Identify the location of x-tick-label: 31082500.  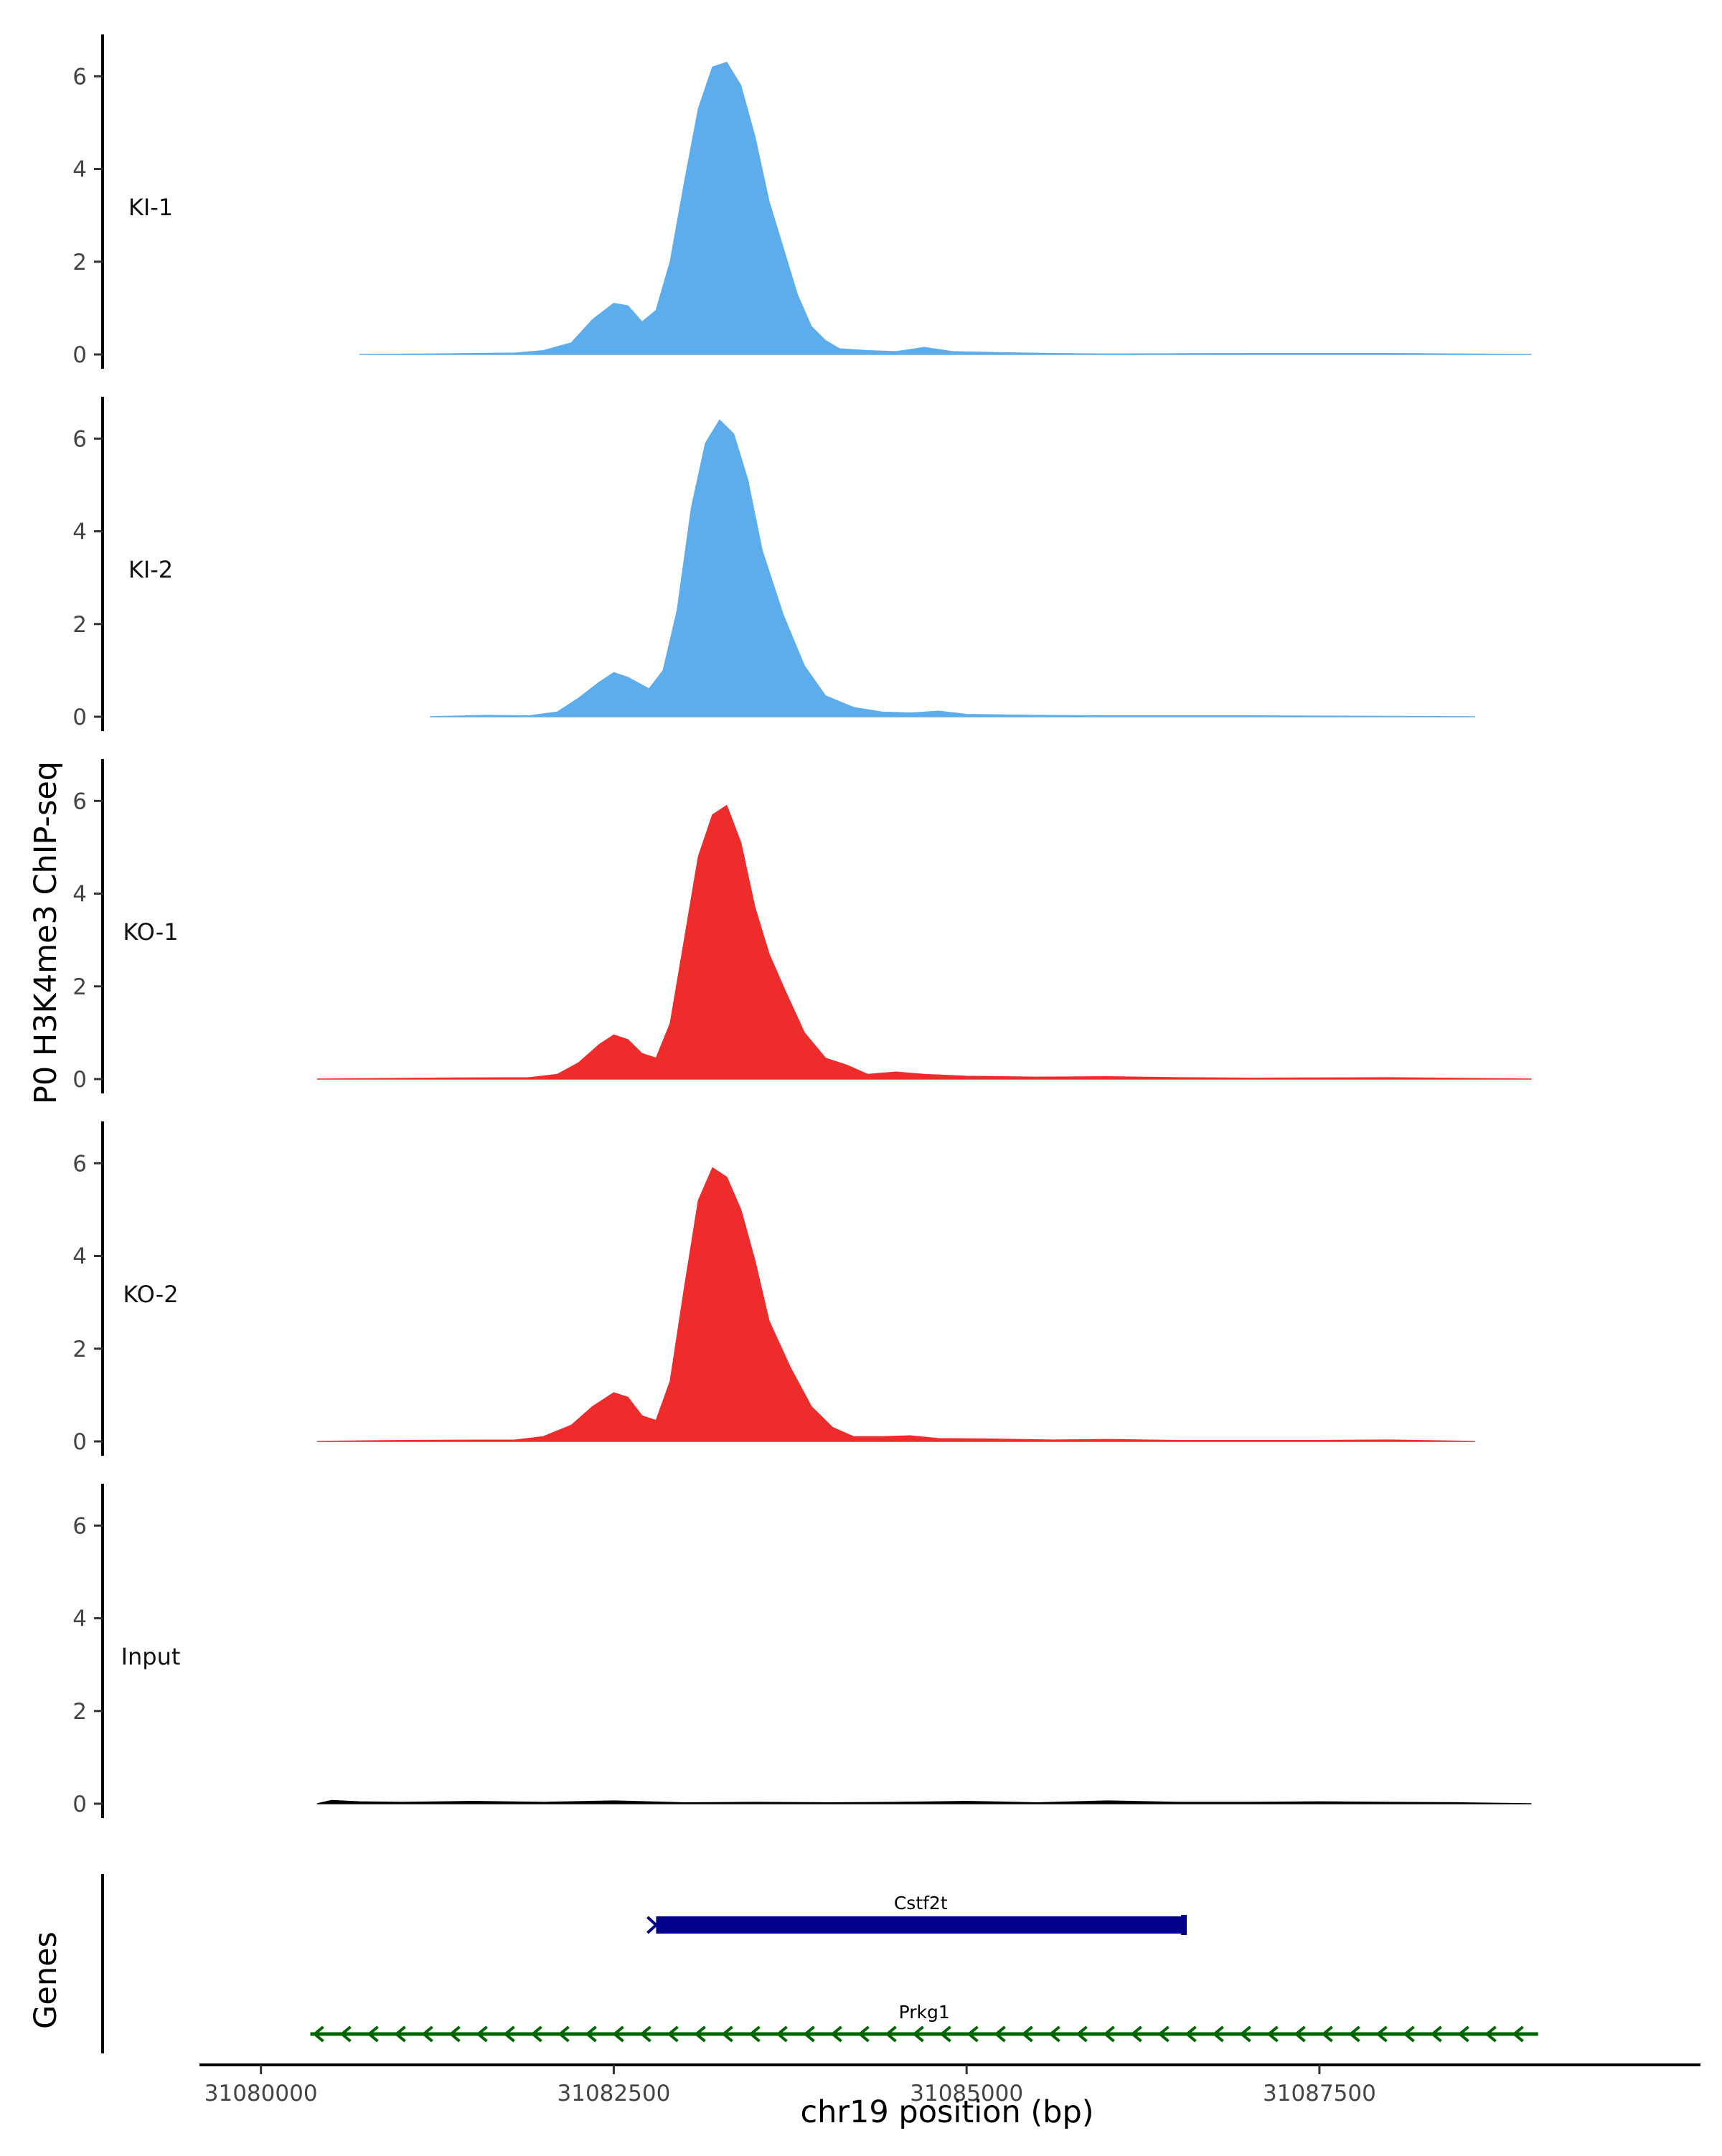
(614, 2093).